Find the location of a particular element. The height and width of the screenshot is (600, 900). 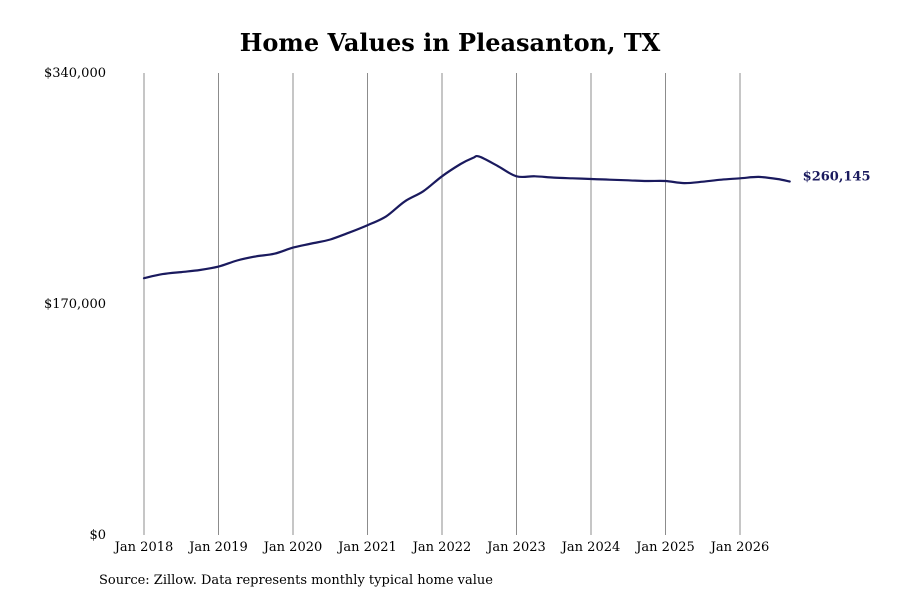

y-axis-labels: $340,000 $170,000 $0 is located at coordinates (75, 304).